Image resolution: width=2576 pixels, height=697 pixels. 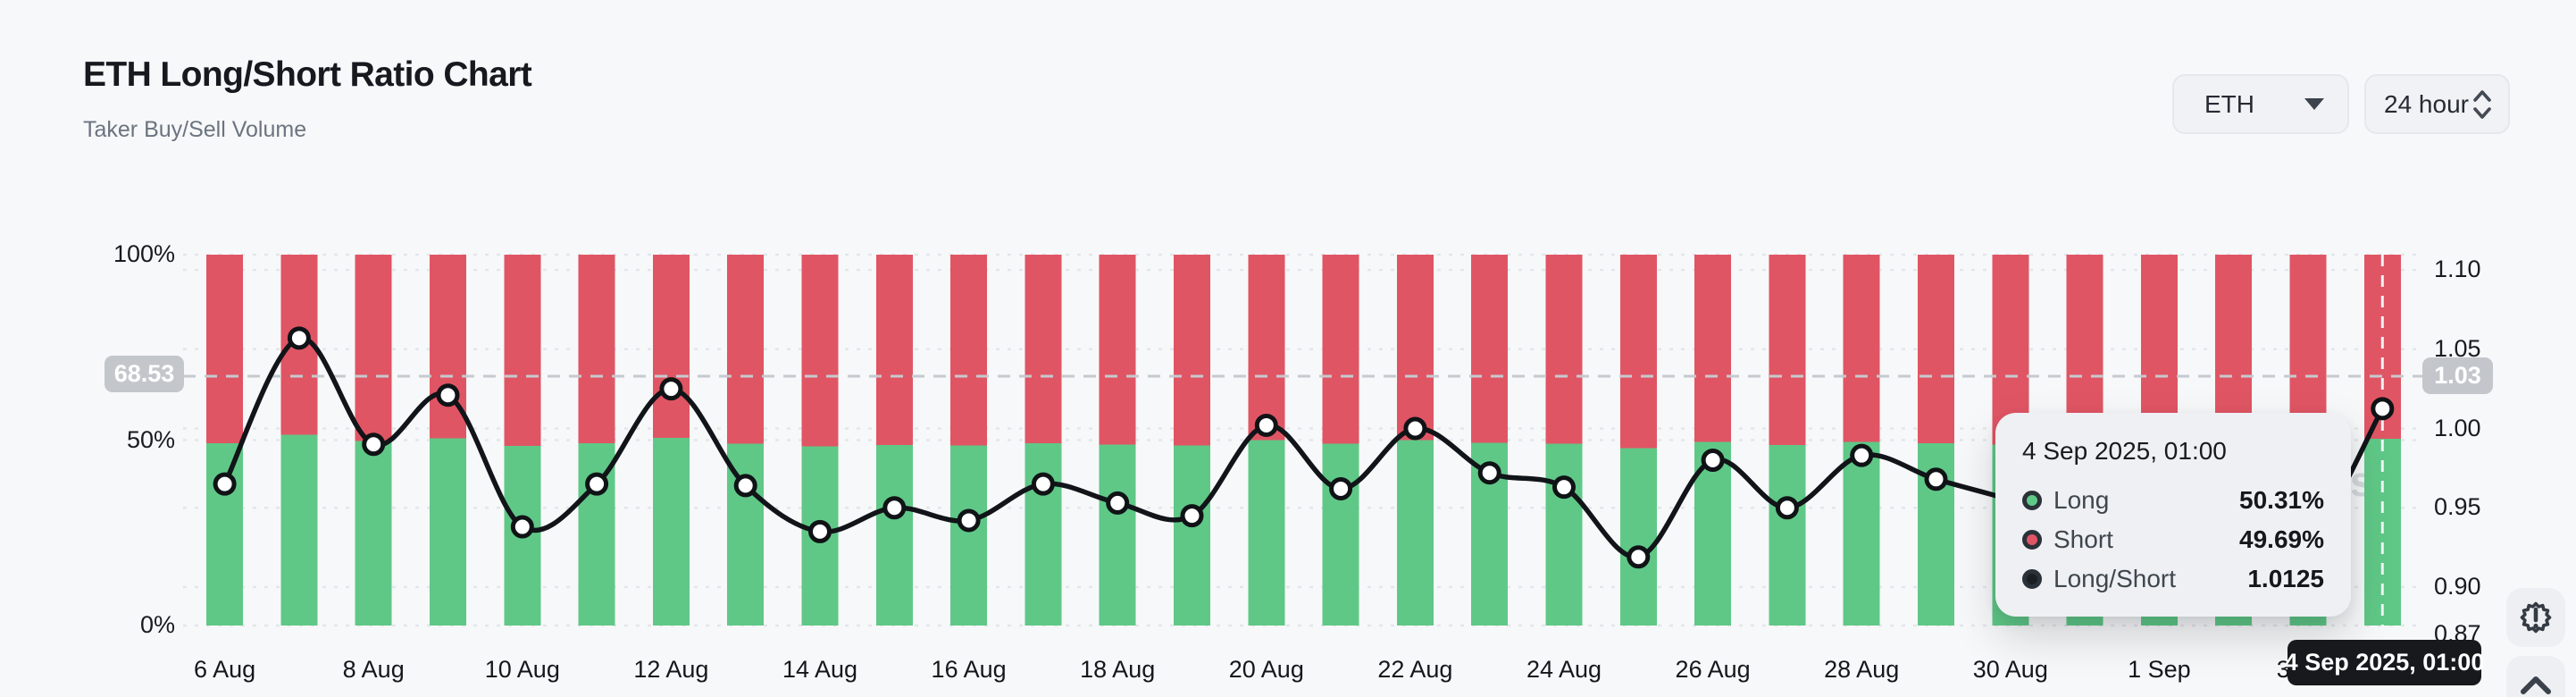 What do you see at coordinates (2385, 662) in the screenshot?
I see `x-axis-crosshair-pill: 4 Sep 2025, 01:00` at bounding box center [2385, 662].